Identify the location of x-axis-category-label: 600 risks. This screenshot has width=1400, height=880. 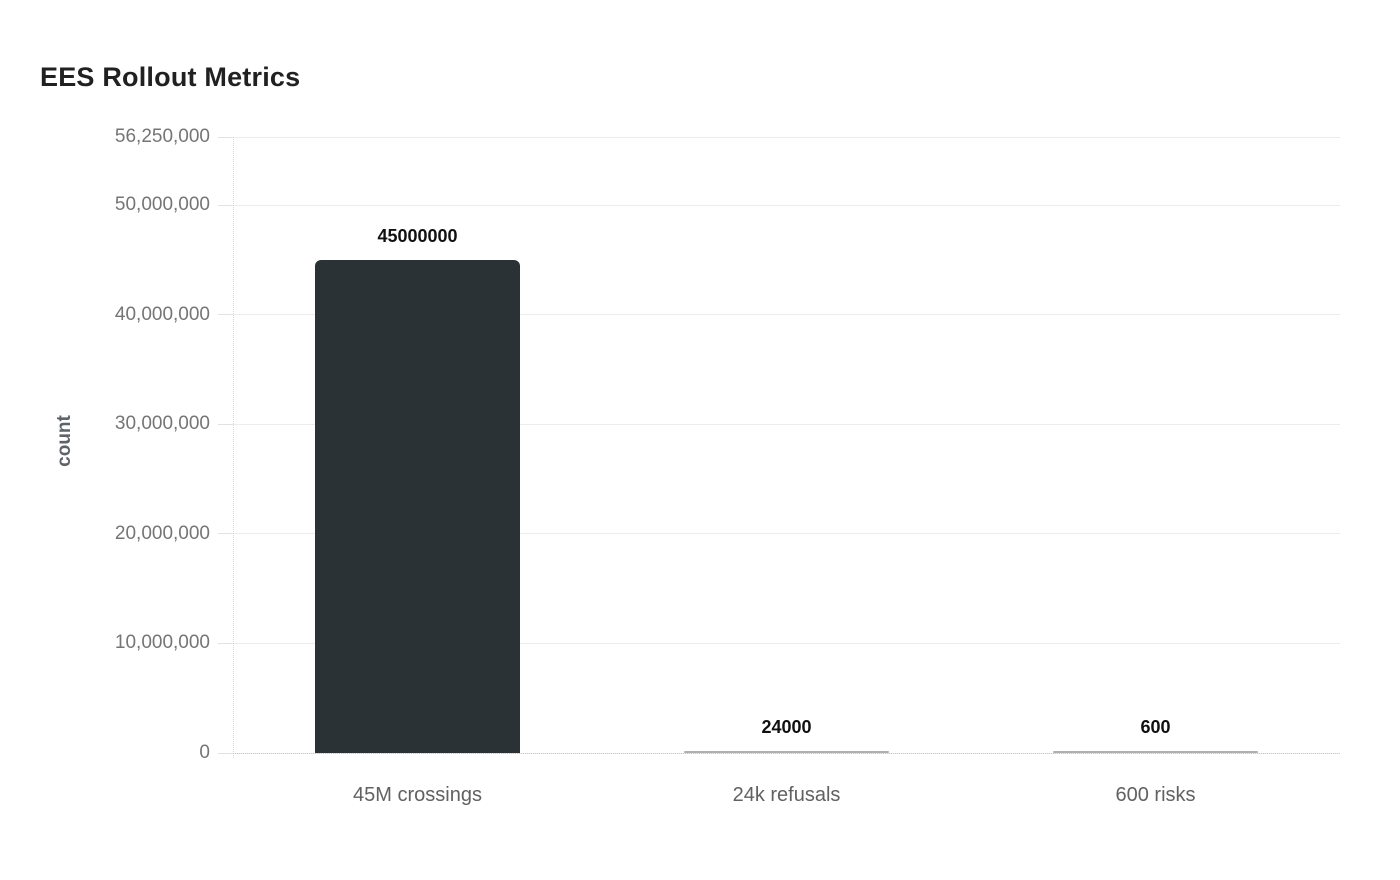
(1155, 795).